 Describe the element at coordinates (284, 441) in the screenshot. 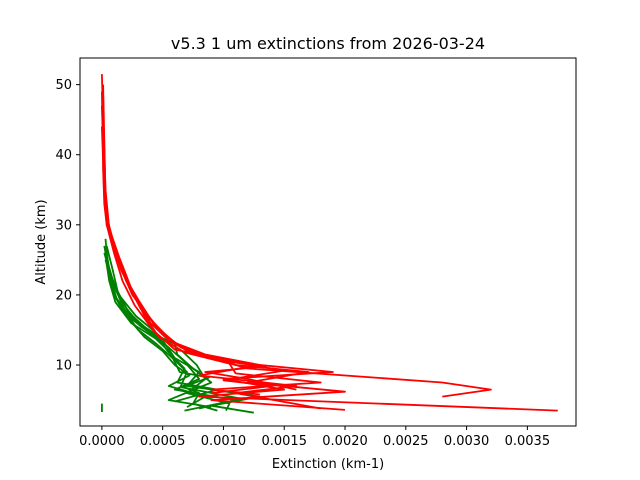

I see `x-tick-label: 0.0015` at that location.